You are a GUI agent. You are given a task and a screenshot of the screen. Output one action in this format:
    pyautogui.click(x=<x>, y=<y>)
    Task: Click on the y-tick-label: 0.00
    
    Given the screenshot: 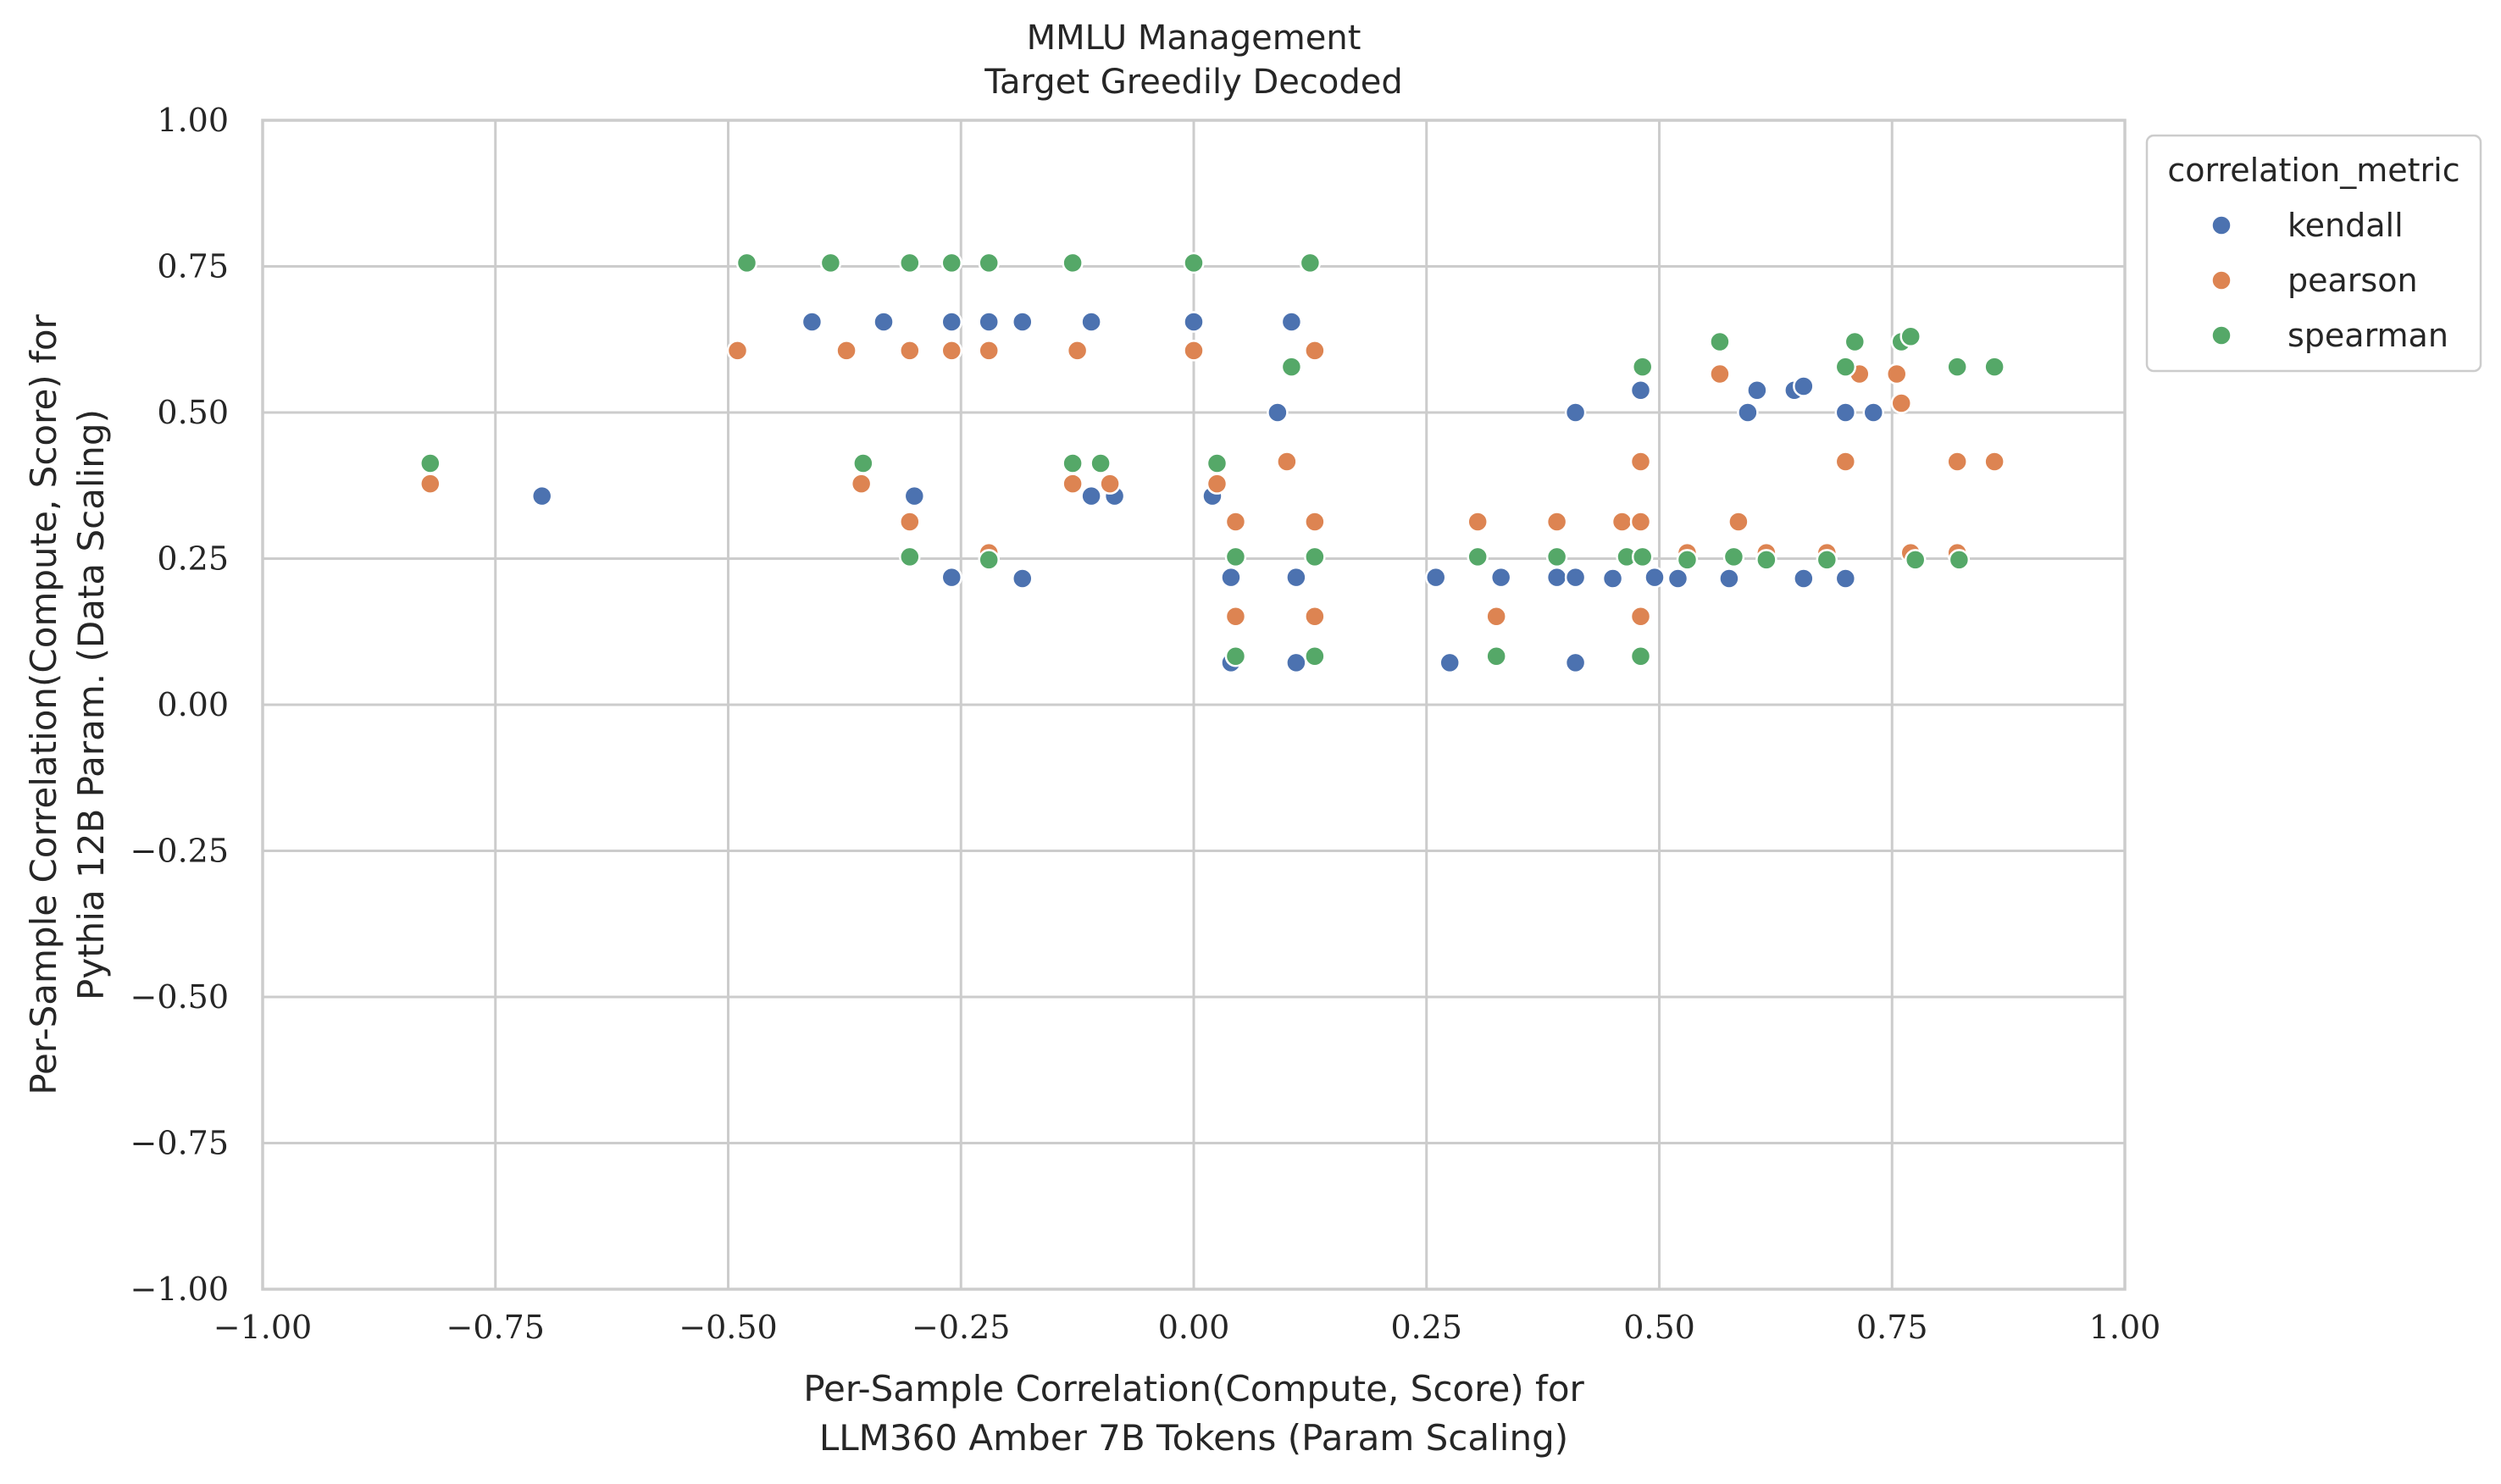 What is the action you would take?
    pyautogui.click(x=193, y=704)
    